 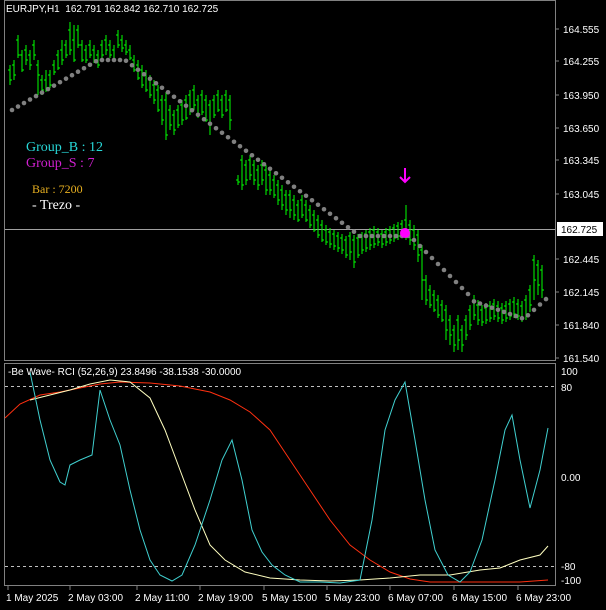 I want to click on time-tick-label: 6 May 07:00, so click(x=415, y=598).